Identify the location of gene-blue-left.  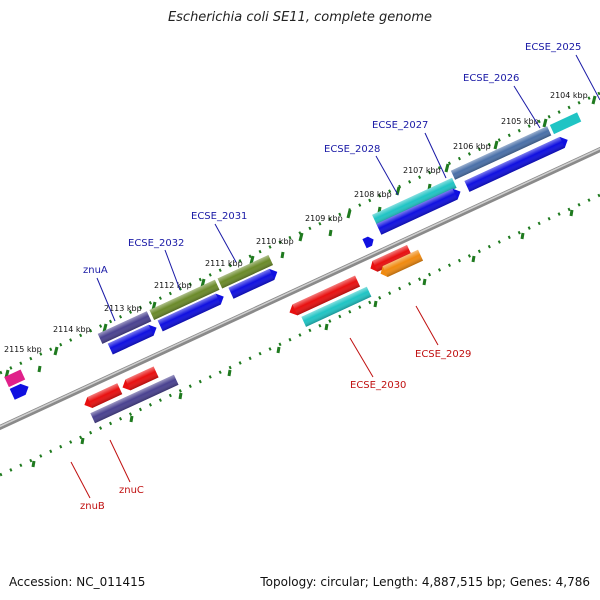
(19, 391).